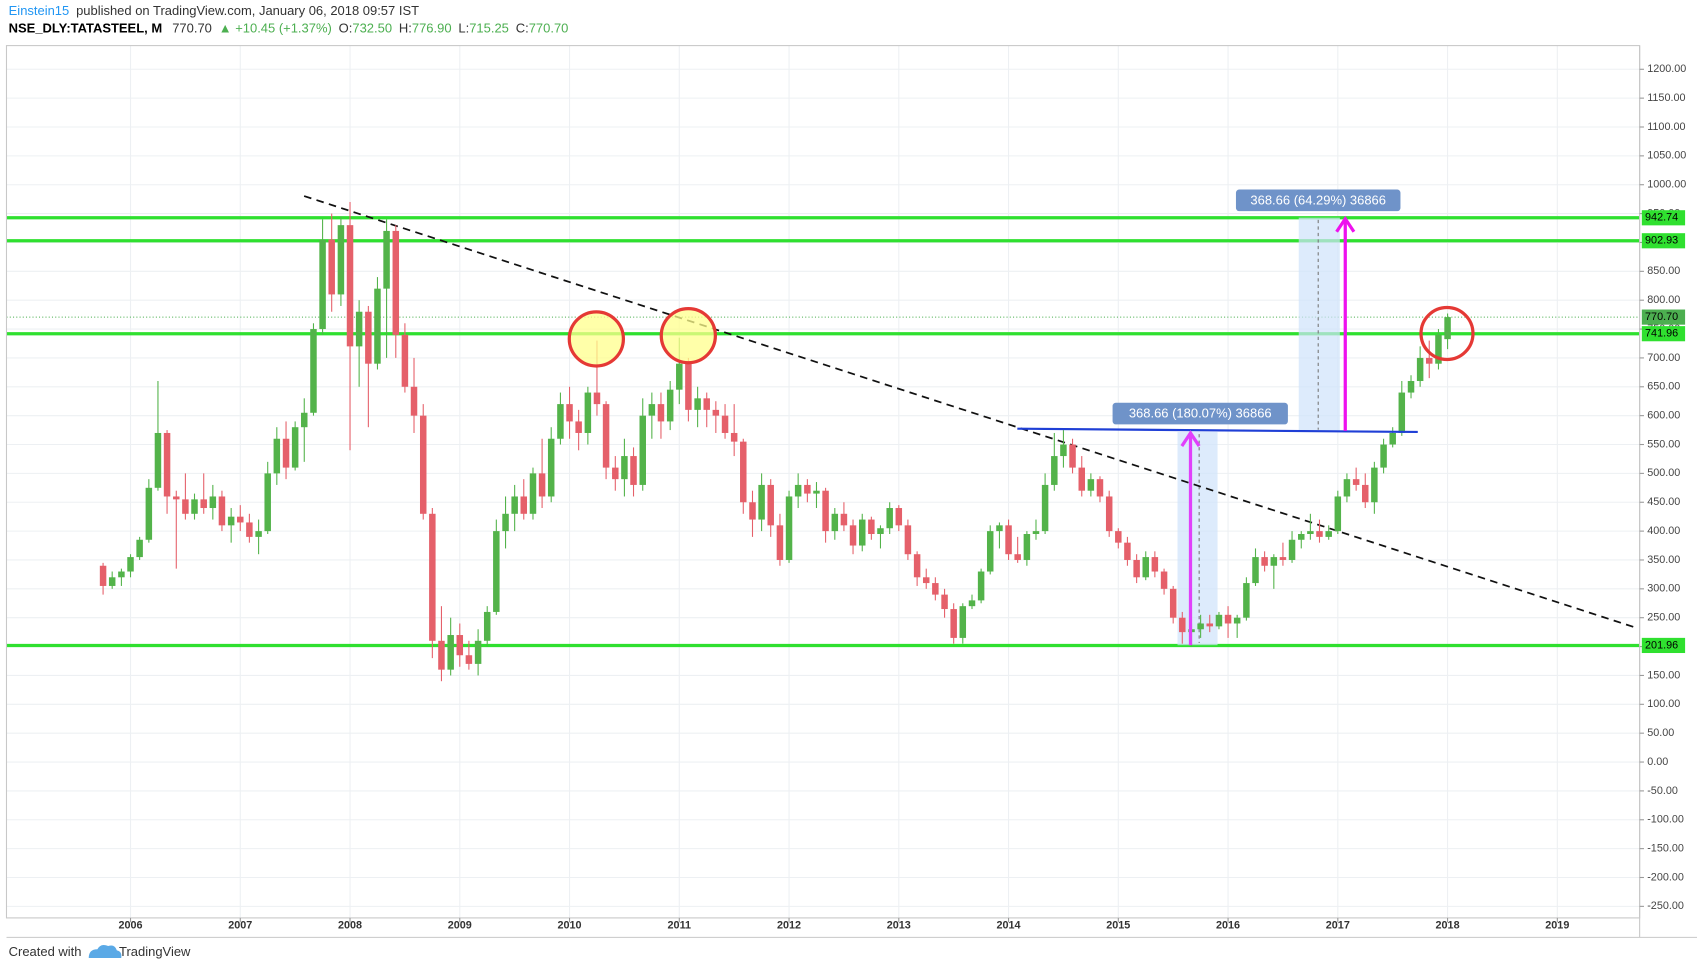 The width and height of the screenshot is (1697, 970). I want to click on measure-label: 368.66 (180.07%) 36866, so click(1200, 413).